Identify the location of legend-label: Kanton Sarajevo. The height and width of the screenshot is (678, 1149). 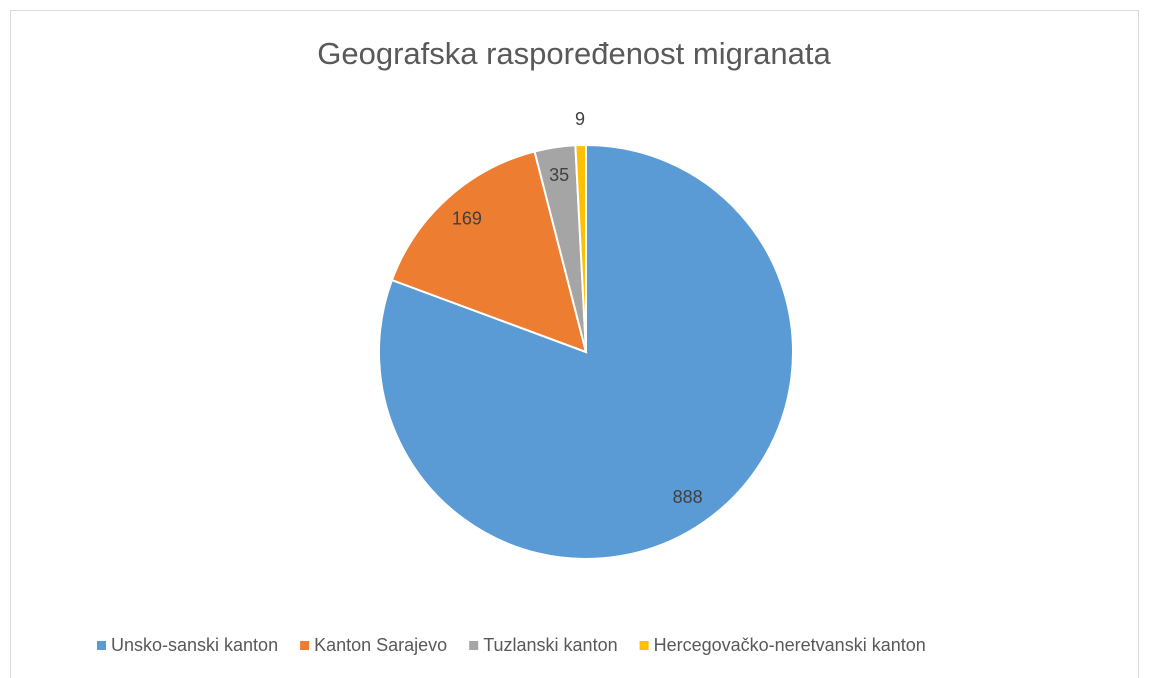
(380, 645).